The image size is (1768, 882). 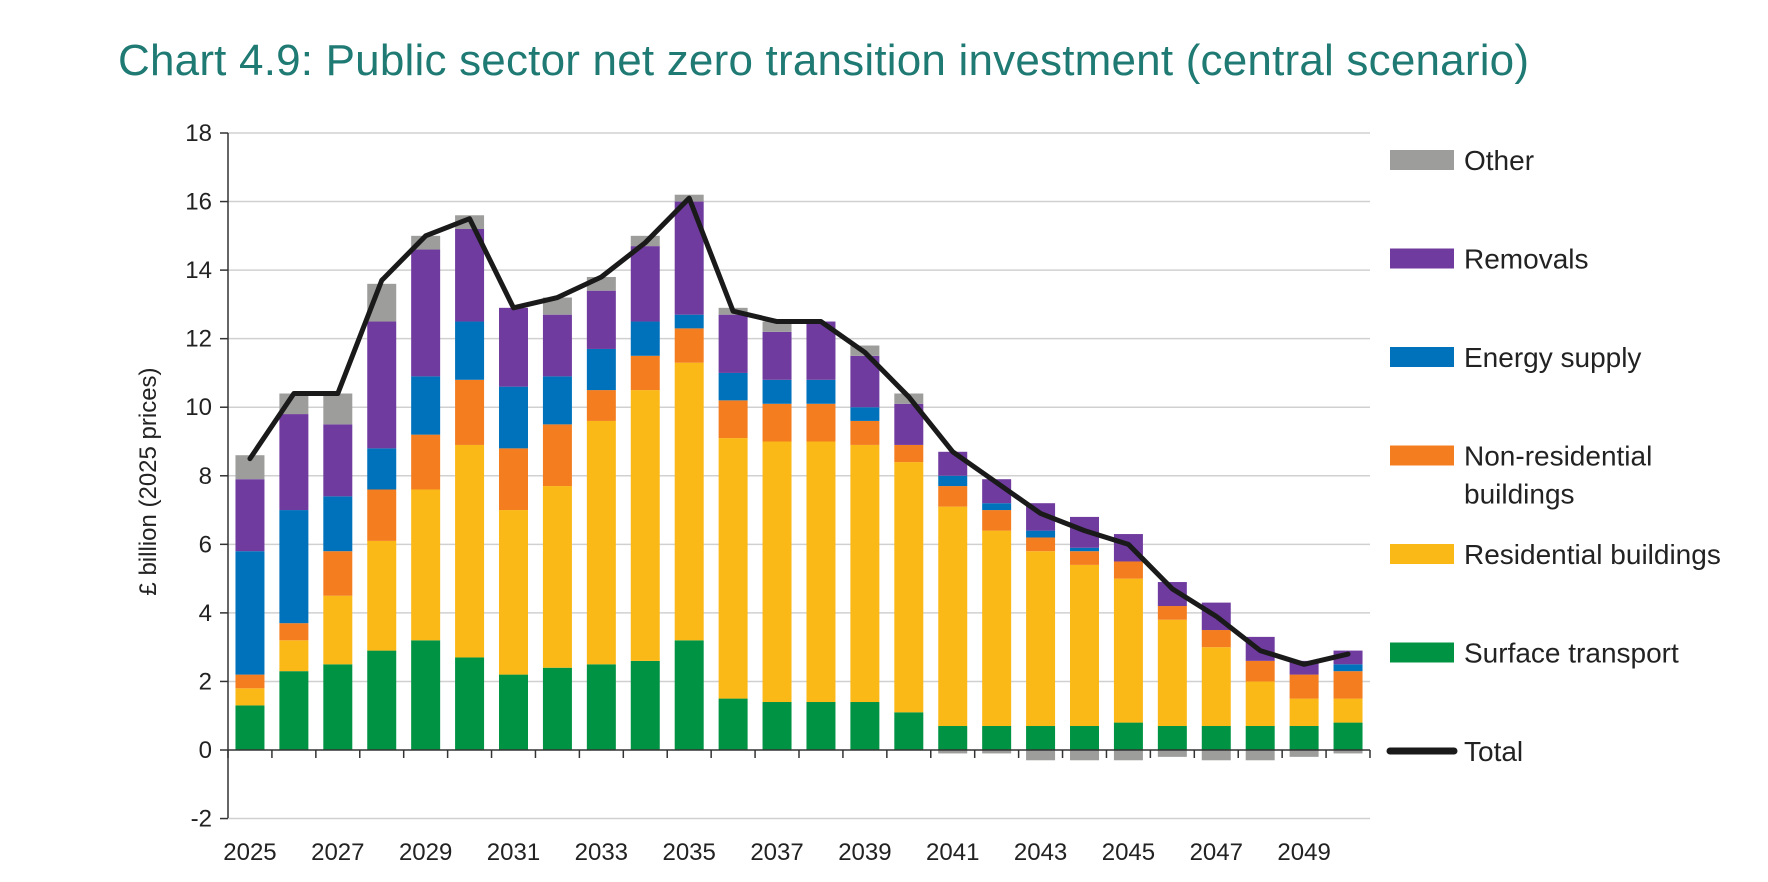 What do you see at coordinates (645, 705) in the screenshot?
I see `bar-segment-surface-transport-2034` at bounding box center [645, 705].